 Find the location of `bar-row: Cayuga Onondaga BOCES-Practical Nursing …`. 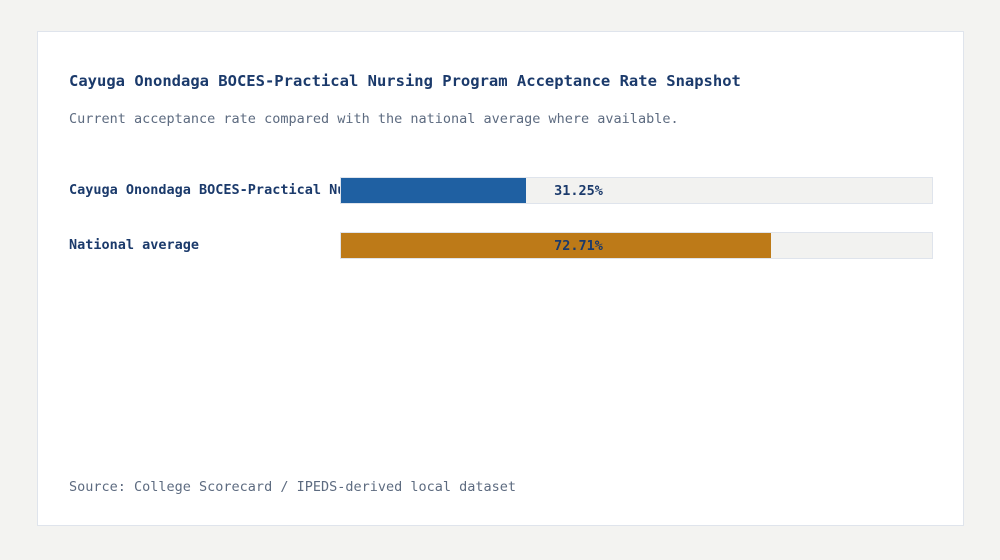

bar-row: Cayuga Onondaga BOCES-Practical Nursing … is located at coordinates (501, 190).